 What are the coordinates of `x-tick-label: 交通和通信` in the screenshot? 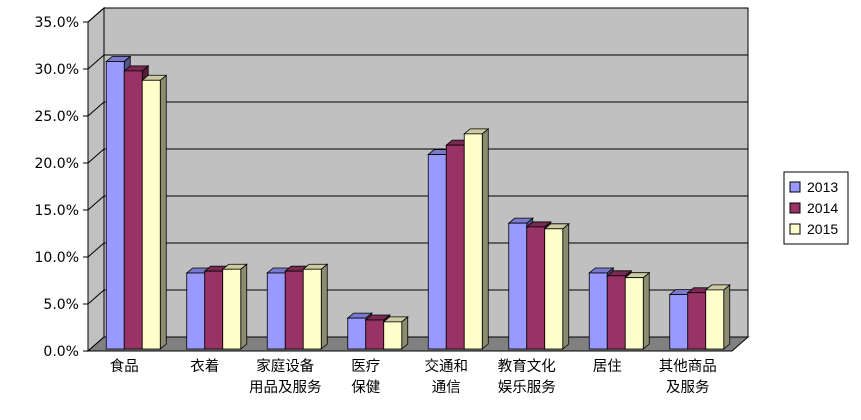 It's located at (447, 376).